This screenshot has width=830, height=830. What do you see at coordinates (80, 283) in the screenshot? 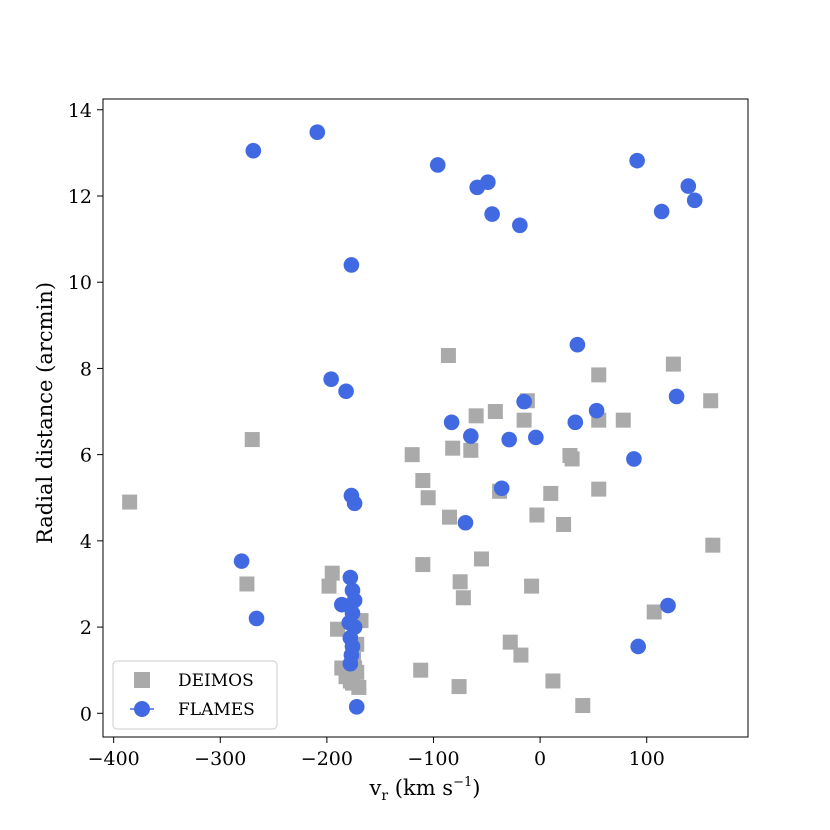
I see `y-tick-label: 10` at bounding box center [80, 283].